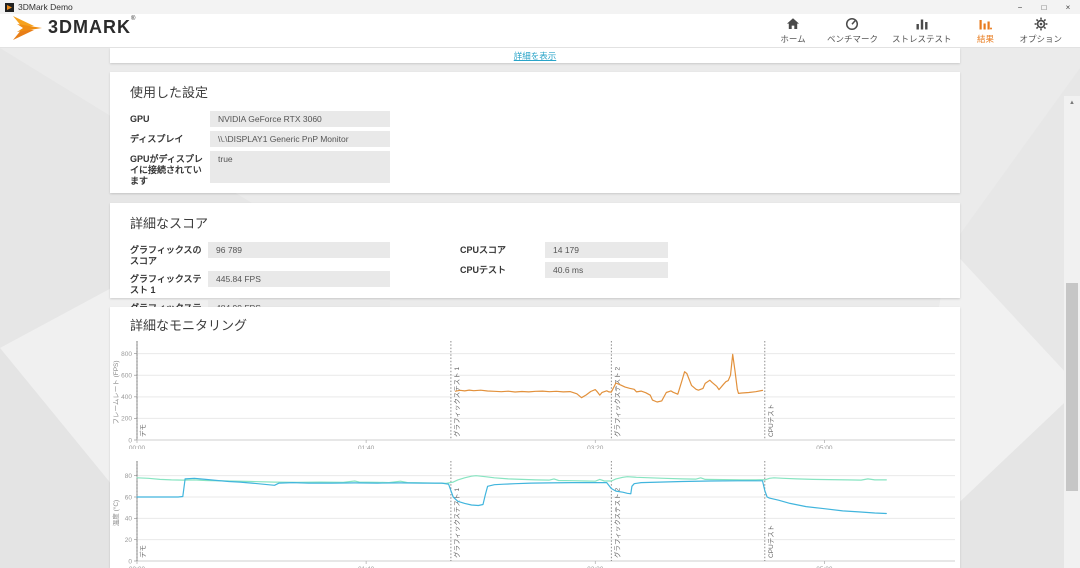  What do you see at coordinates (1040, 39) in the screenshot?
I see `nav-label-options: オプション` at bounding box center [1040, 39].